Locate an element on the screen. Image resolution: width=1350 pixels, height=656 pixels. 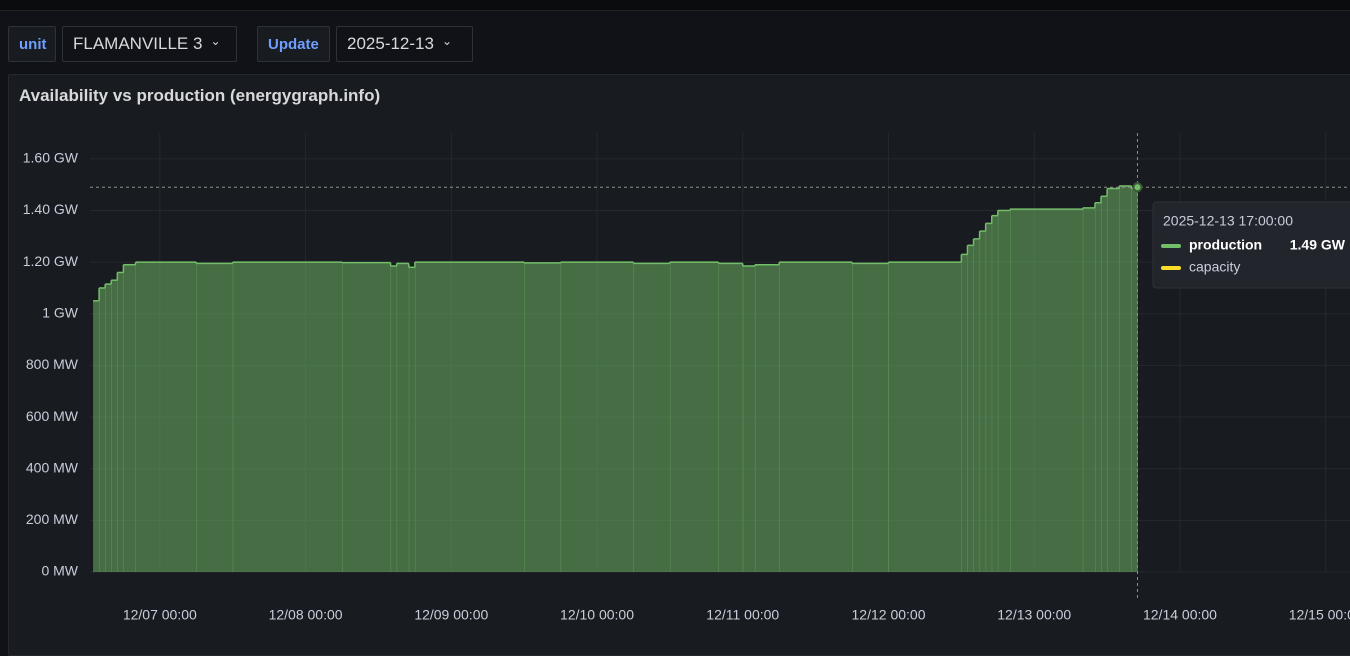
x-tick-label: 12/15 00:00 is located at coordinates (1319, 615).